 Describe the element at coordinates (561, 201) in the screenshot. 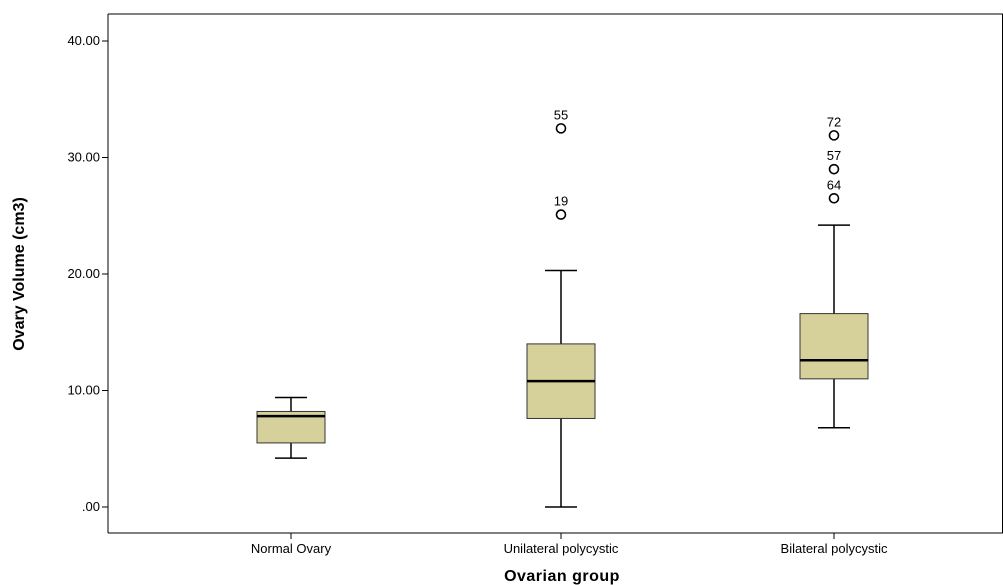

I see `outlier-label: 19` at that location.